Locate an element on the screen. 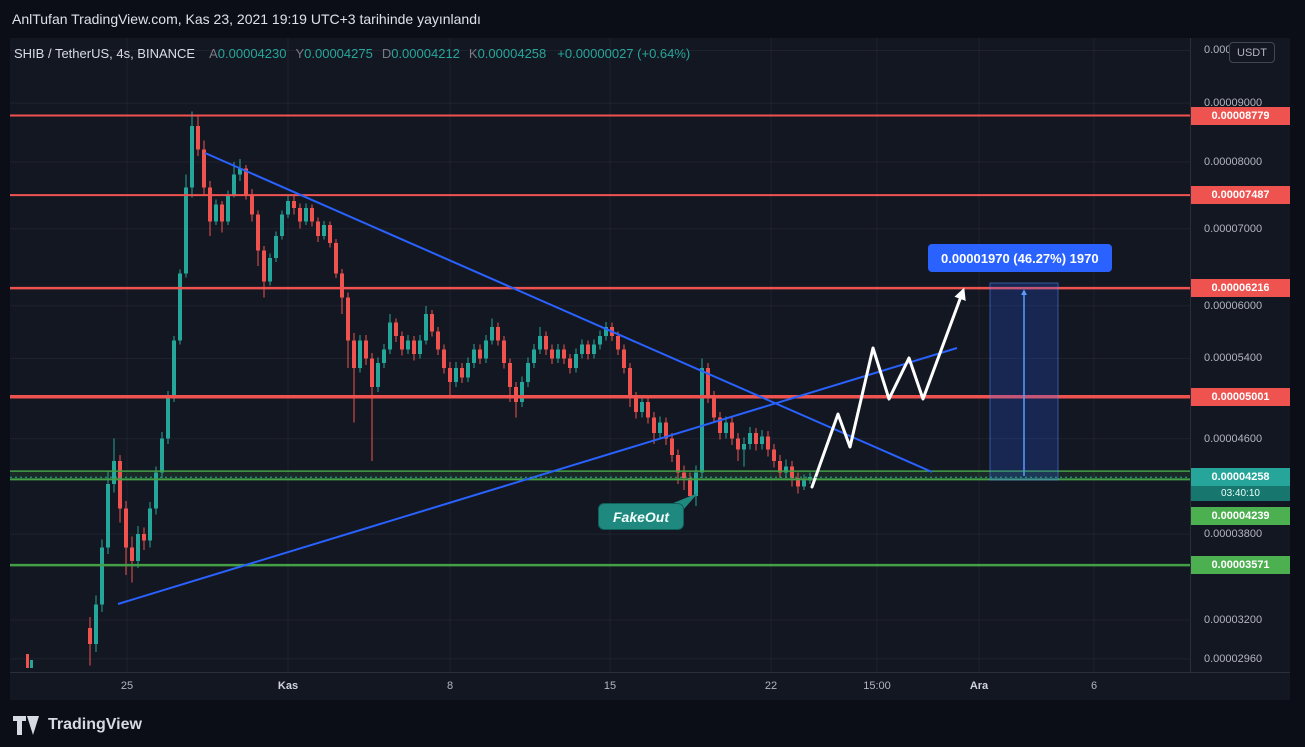 This screenshot has width=1305, height=747. current-price-value: 0.00004258 is located at coordinates (1240, 477).